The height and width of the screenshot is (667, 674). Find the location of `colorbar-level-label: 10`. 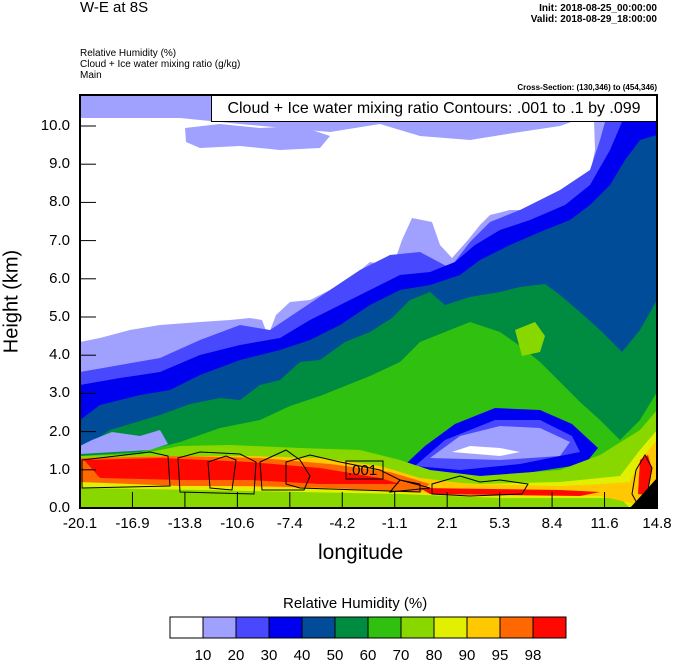

colorbar-level-label: 10 is located at coordinates (203, 655).